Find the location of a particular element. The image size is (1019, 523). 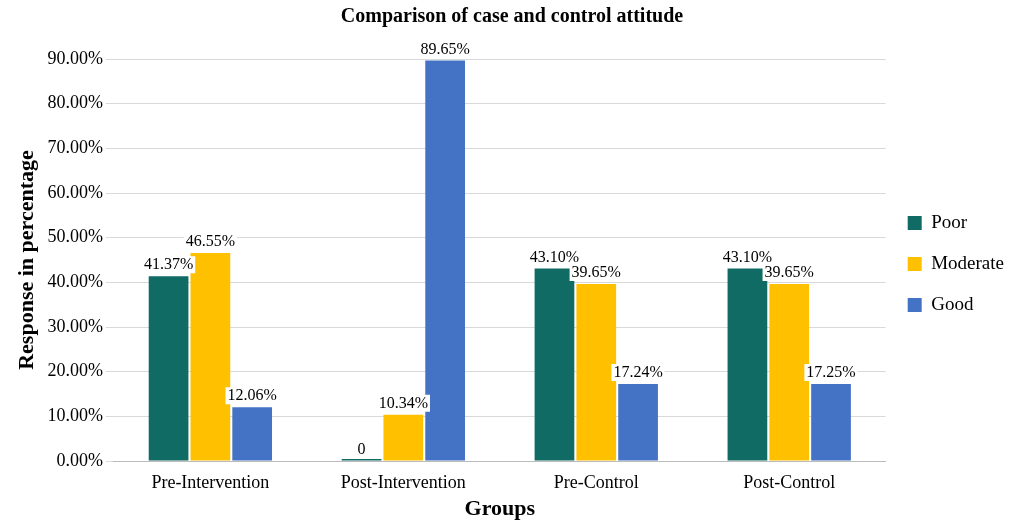

y-tick-label: 90.00% is located at coordinates (75, 57).